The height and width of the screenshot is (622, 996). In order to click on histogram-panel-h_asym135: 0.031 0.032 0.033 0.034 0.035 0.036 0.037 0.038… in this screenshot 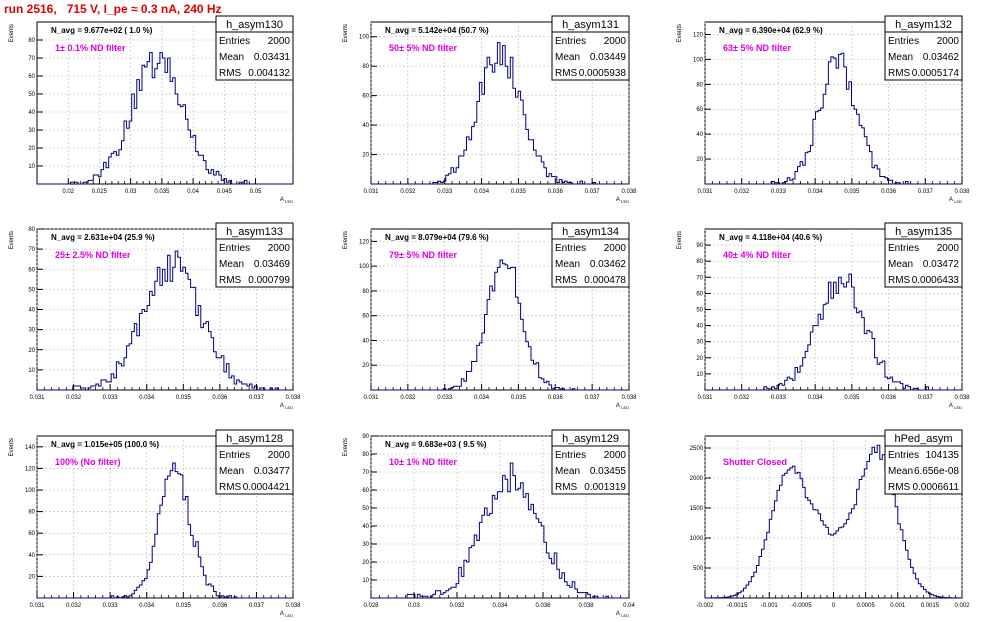, I will do `click(823, 316)`.